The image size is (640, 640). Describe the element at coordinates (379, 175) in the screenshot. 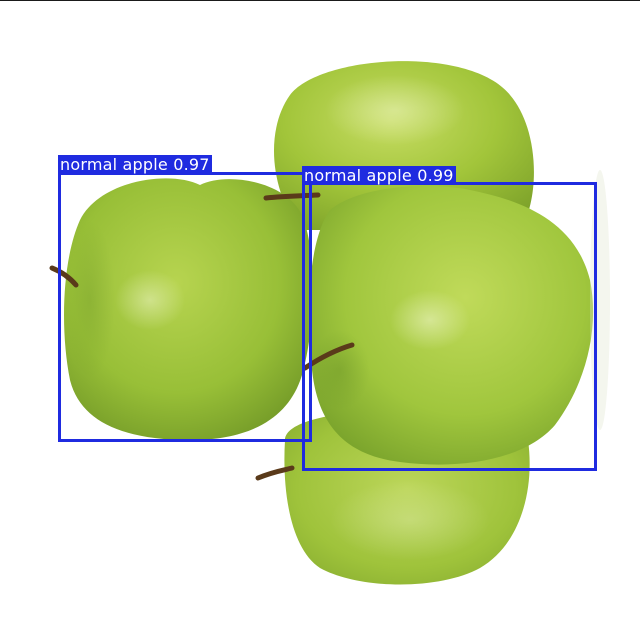

I see `detection-label-right: normal apple 0.99` at that location.